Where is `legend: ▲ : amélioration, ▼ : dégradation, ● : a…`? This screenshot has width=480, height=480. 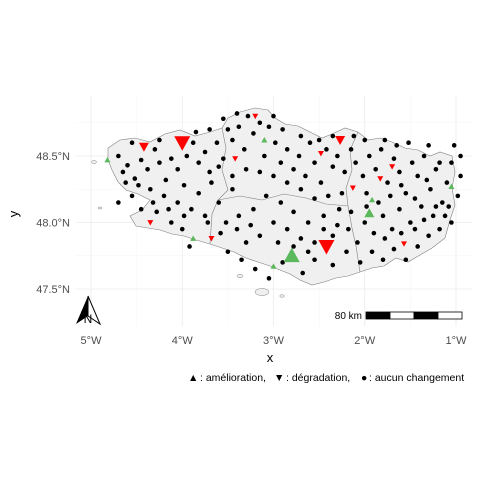
legend: ▲ : amélioration, ▼ : dégradation, ● : a… is located at coordinates (326, 378).